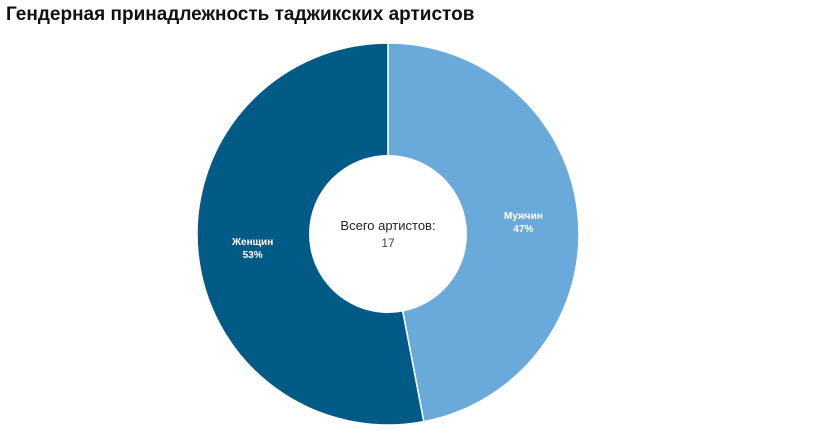  I want to click on center-total-value: 17, so click(388, 243).